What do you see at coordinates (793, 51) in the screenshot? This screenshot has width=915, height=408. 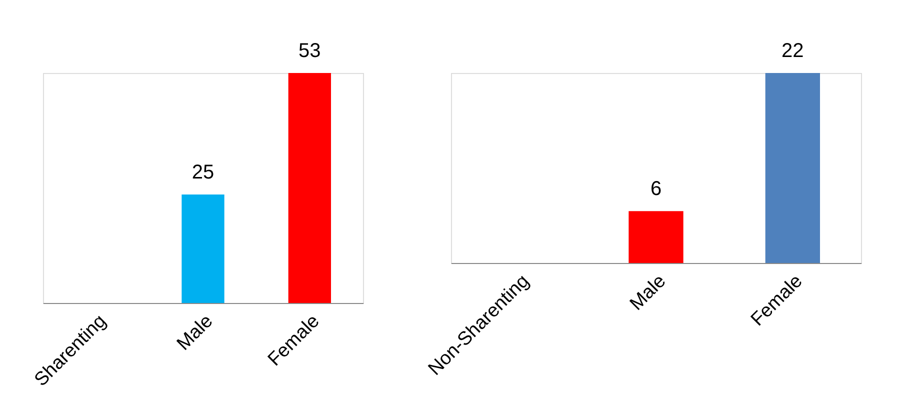 I see `data-label: 22` at bounding box center [793, 51].